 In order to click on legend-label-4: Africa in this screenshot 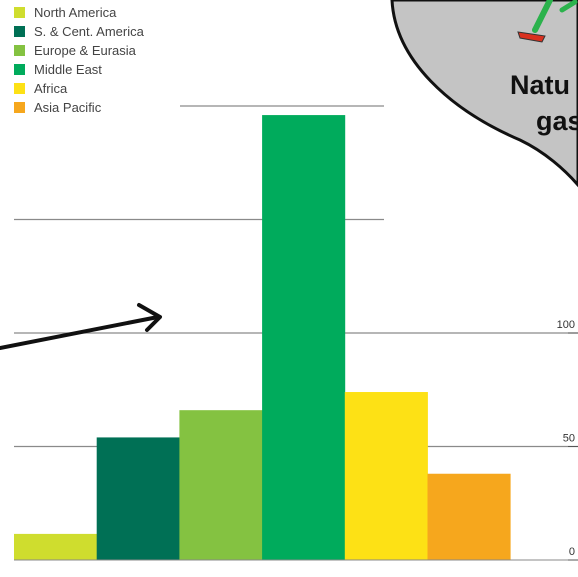, I will do `click(51, 88)`.